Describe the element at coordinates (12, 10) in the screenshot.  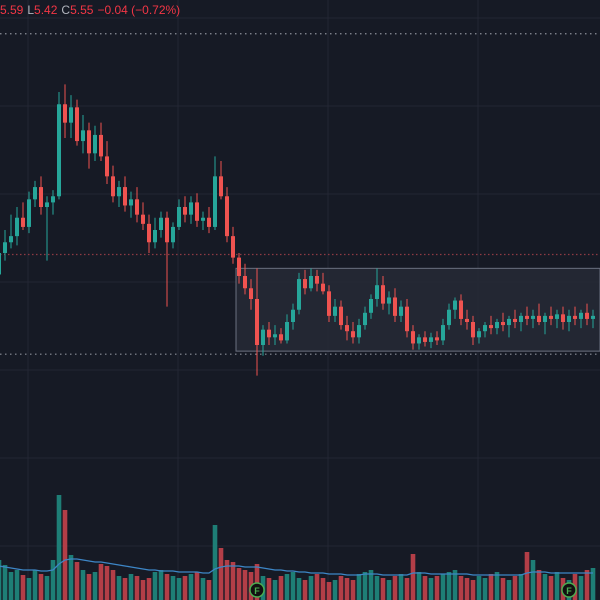
I see `open-value: 5.59` at that location.